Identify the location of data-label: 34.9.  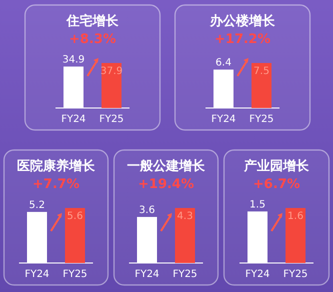
(73, 60).